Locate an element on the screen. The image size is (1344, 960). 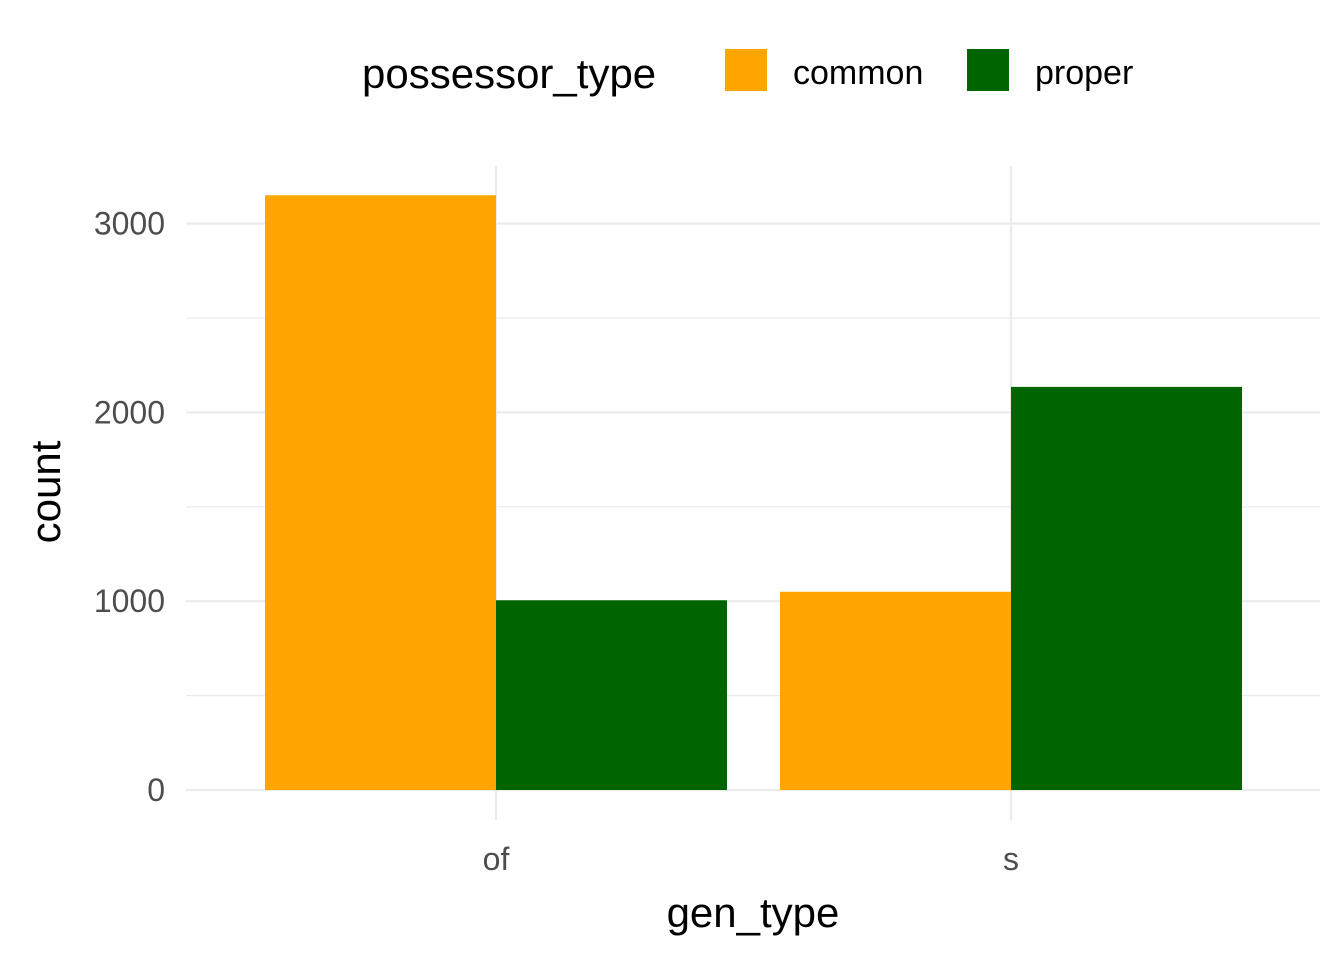
bar-common-of is located at coordinates (380, 492).